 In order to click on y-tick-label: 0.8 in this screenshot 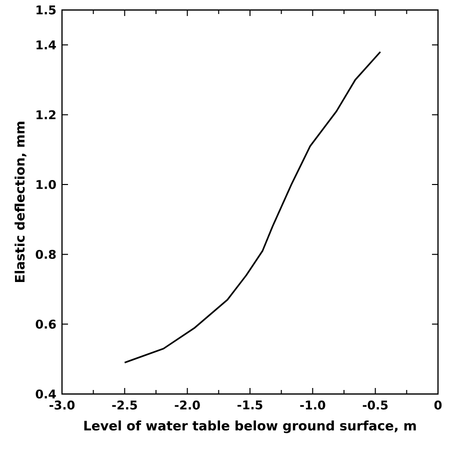, I will do `click(46, 254)`.